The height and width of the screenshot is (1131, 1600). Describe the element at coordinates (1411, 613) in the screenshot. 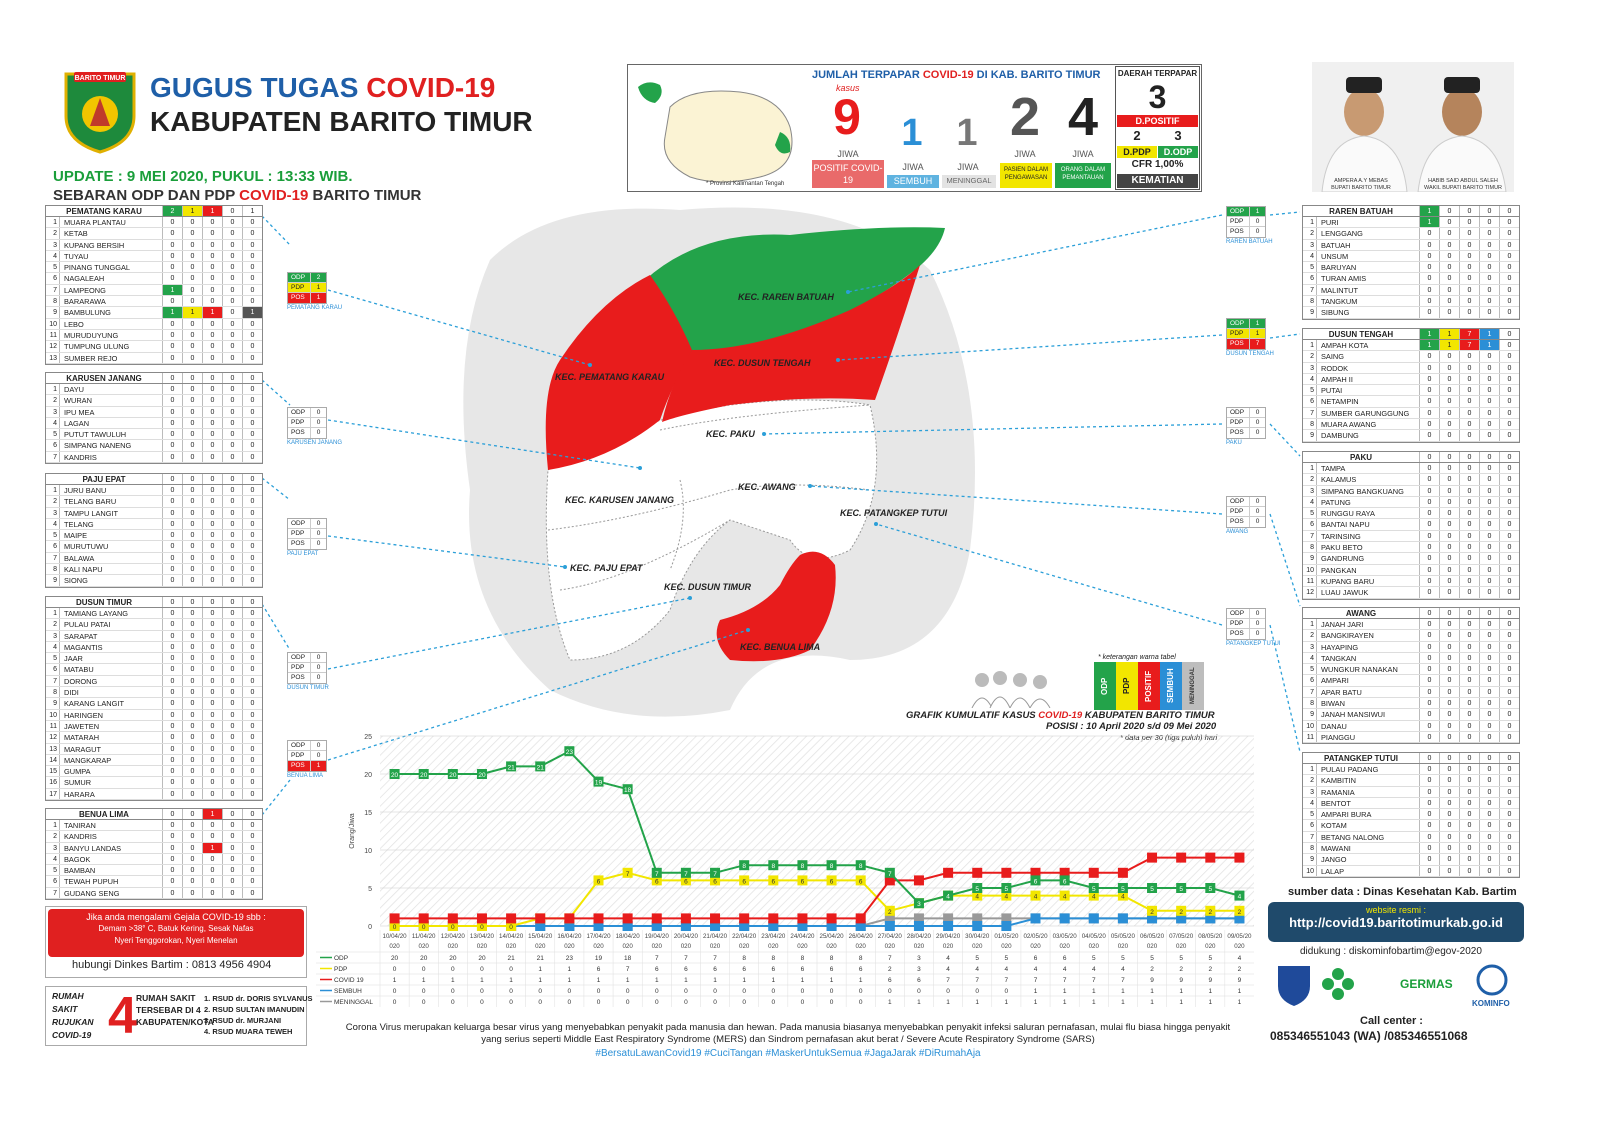

I see `district-table-header: AWANG 0 0 0 0 0` at that location.